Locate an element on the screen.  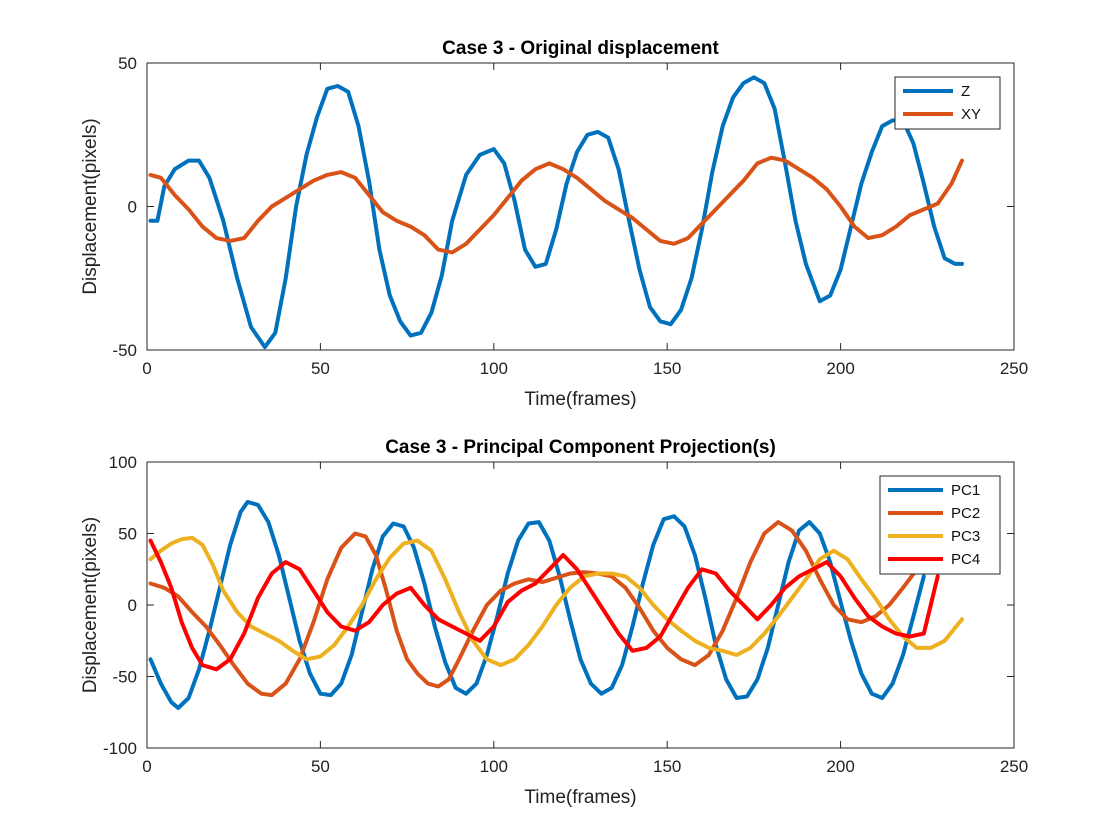
legend-label: XY is located at coordinates (971, 114).